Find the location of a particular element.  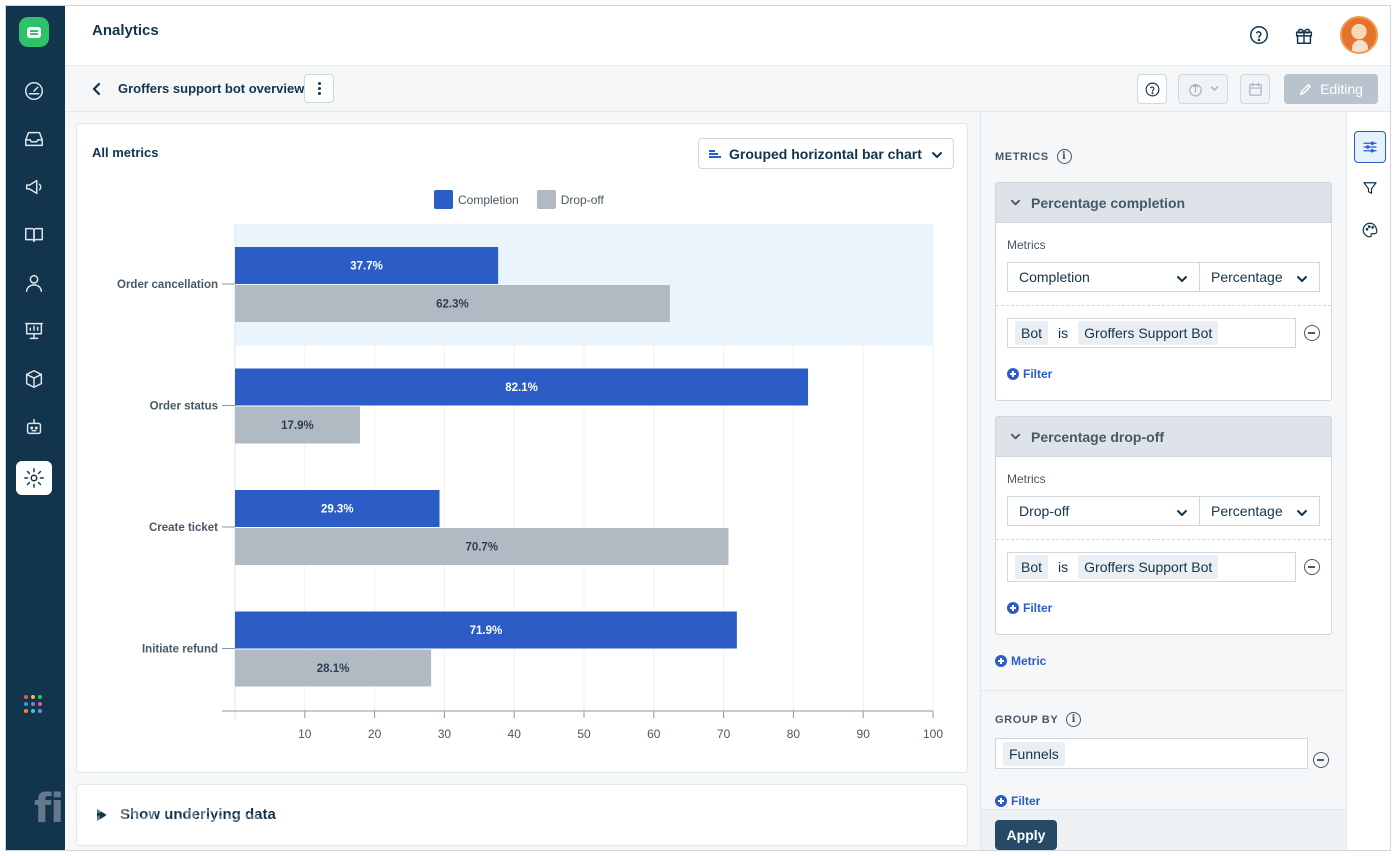

metric-card-header: Percentage completion is located at coordinates (1163, 203).